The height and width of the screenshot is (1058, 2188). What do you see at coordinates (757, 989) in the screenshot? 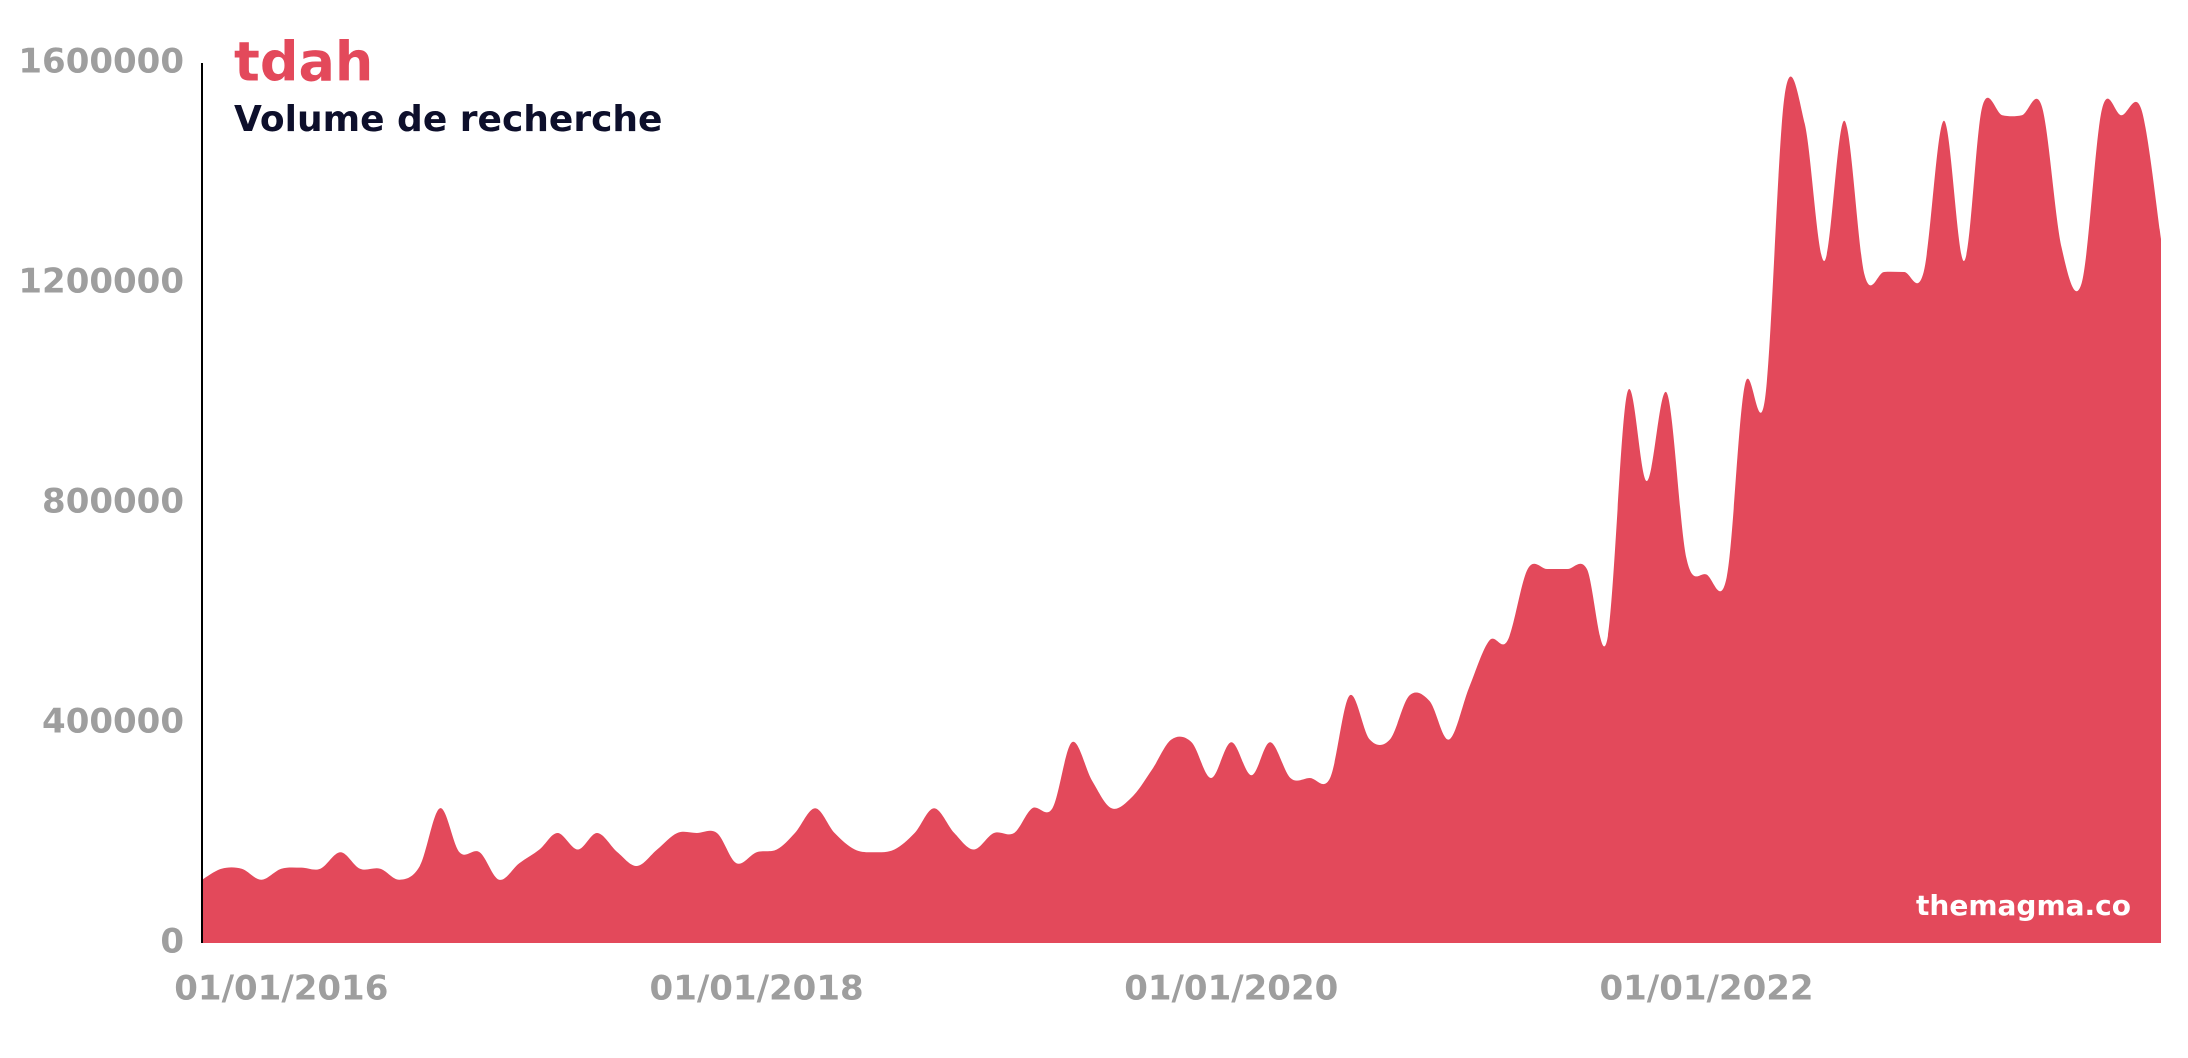
I see `x-tick-label: 01/01/2018` at bounding box center [757, 989].